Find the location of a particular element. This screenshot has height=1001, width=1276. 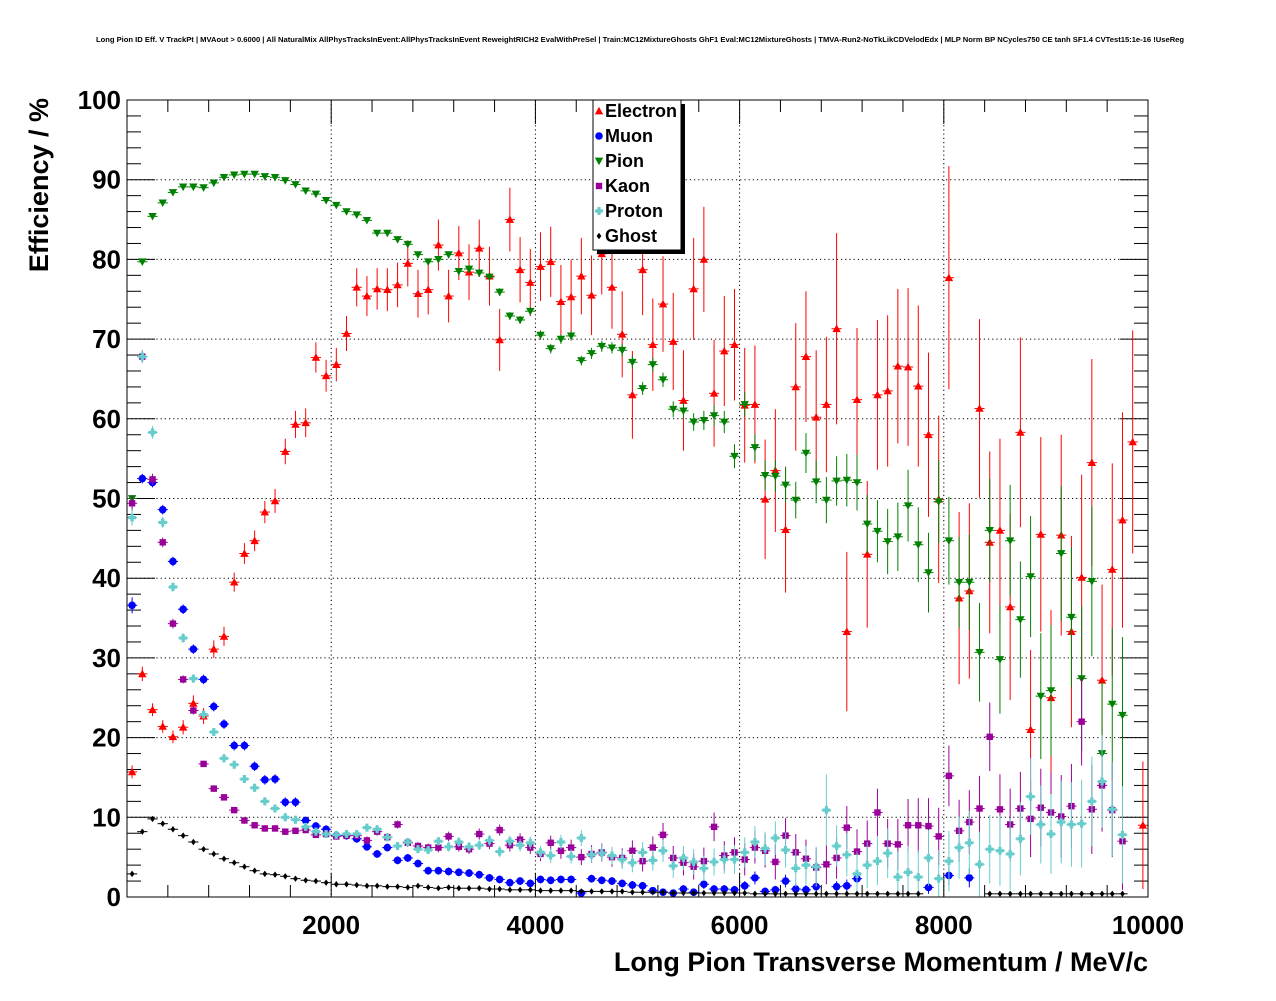

x-tick-label: 10000 is located at coordinates (1148, 925).